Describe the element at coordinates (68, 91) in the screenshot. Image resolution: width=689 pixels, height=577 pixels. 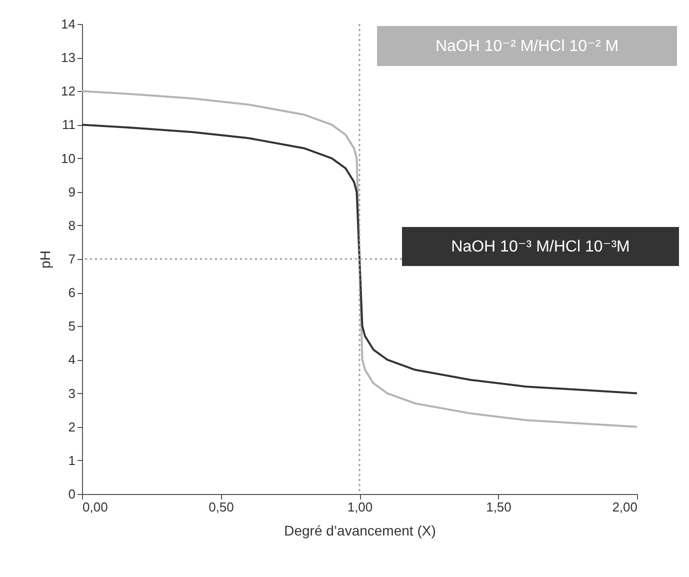
I see `y-tick-label: 12` at that location.